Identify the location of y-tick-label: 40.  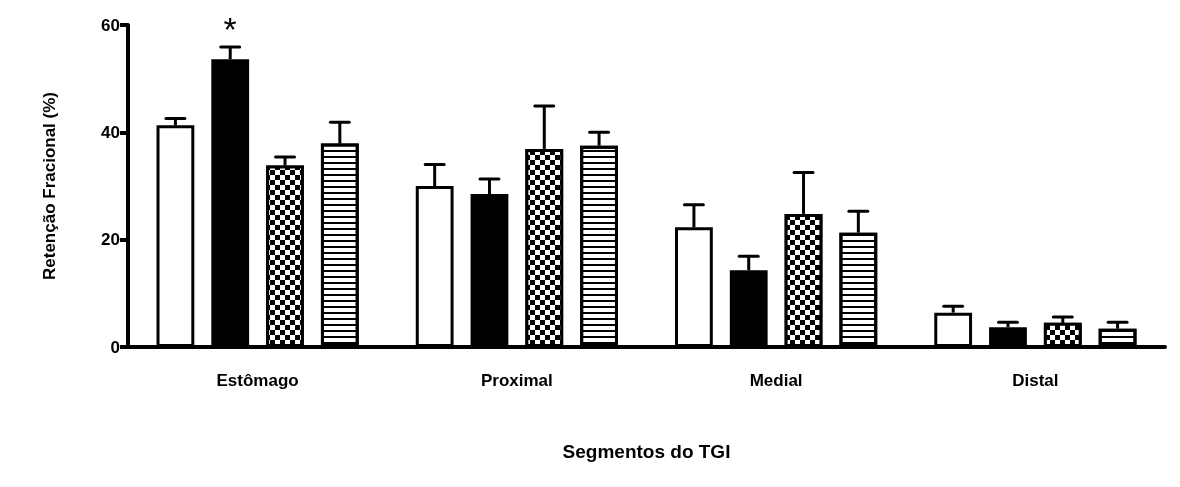
(110, 132).